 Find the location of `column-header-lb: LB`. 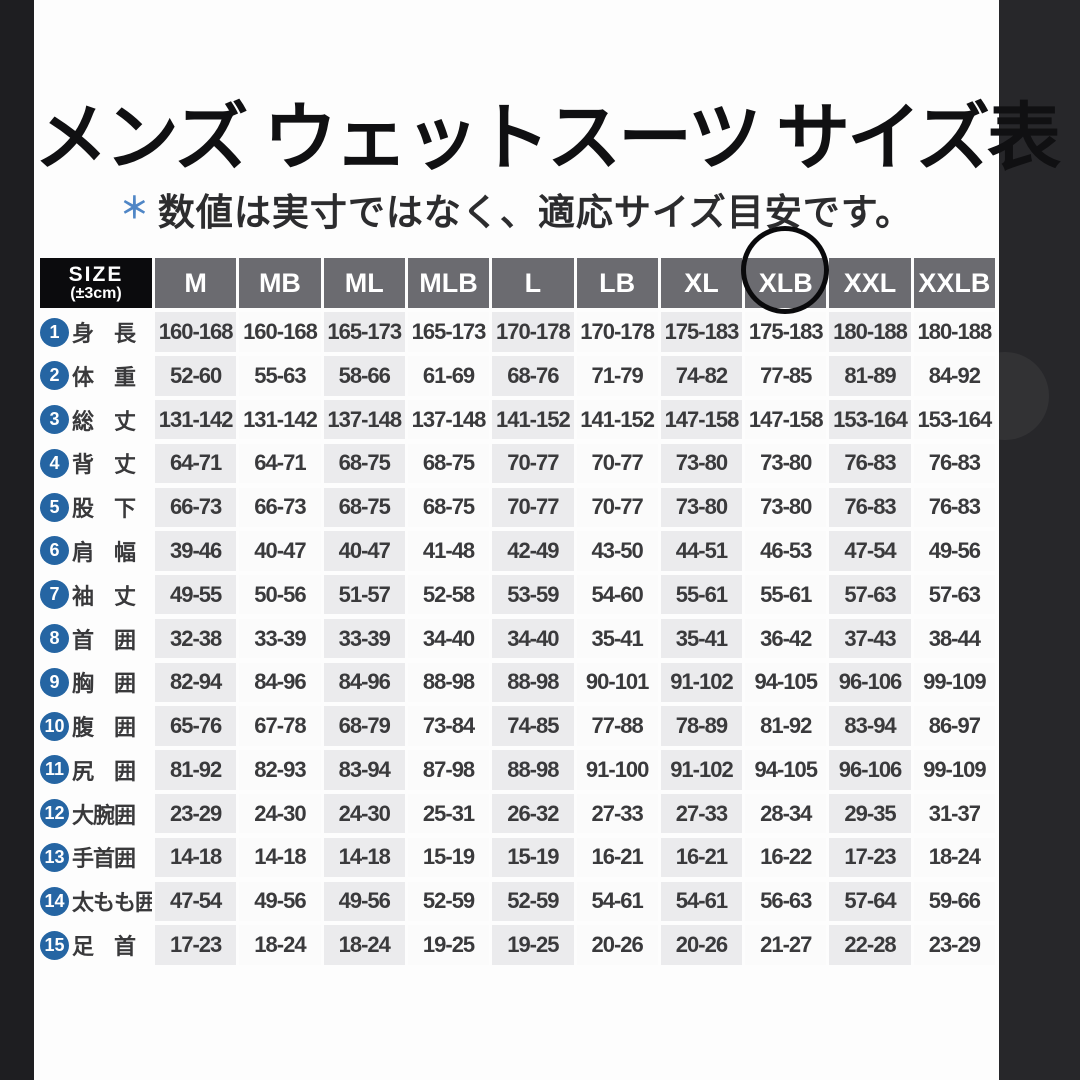

column-header-lb: LB is located at coordinates (617, 283).